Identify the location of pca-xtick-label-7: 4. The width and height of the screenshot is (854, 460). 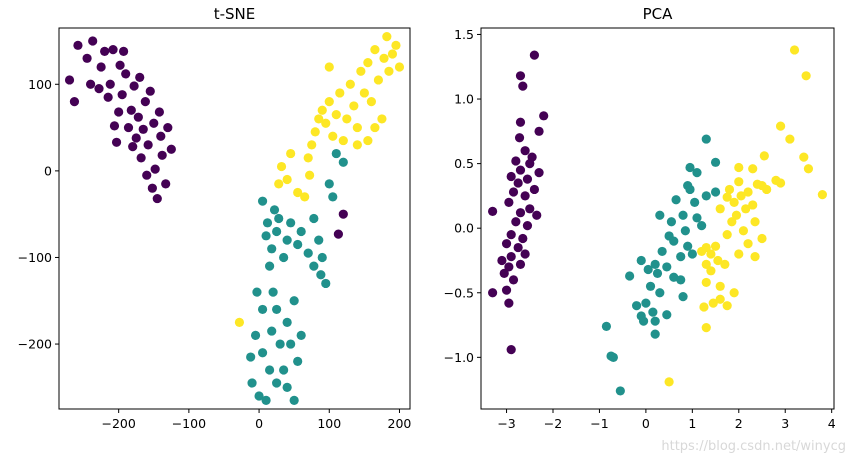
(832, 423).